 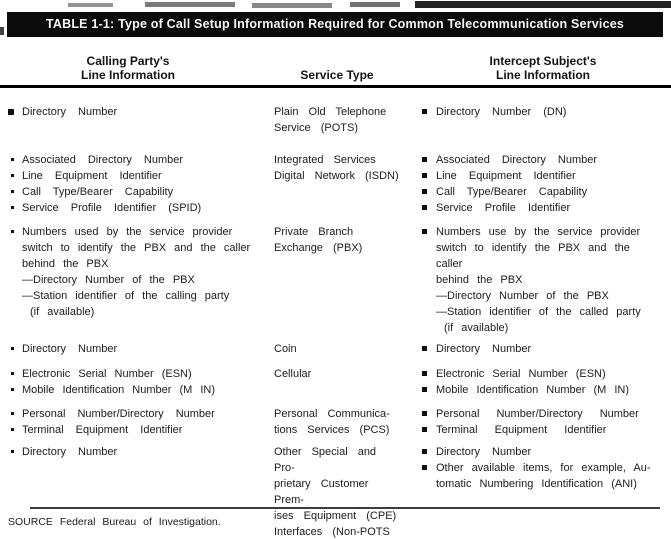 I want to click on table-row: Directory Number Coin Directory Number, so click(x=335, y=349).